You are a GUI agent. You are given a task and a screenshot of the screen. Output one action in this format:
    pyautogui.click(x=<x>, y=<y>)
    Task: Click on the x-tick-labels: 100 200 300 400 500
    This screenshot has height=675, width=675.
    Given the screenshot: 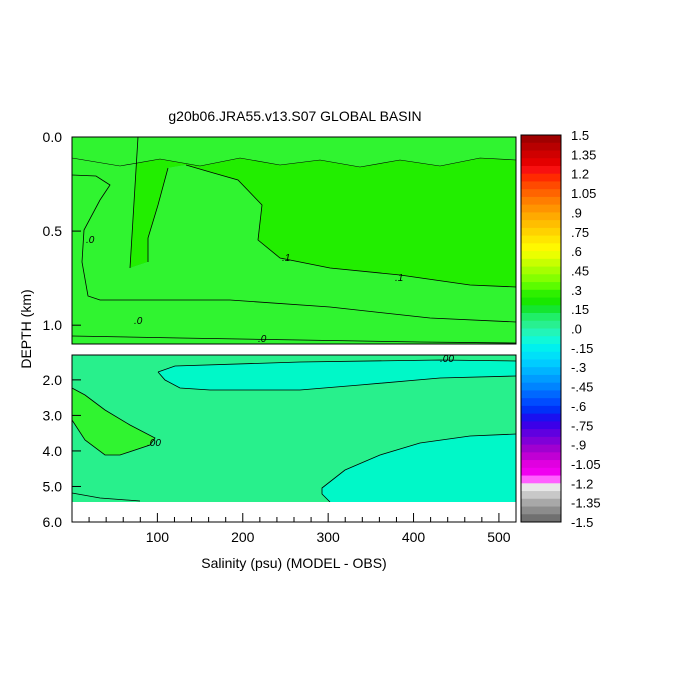 What is the action you would take?
    pyautogui.click(x=328, y=537)
    